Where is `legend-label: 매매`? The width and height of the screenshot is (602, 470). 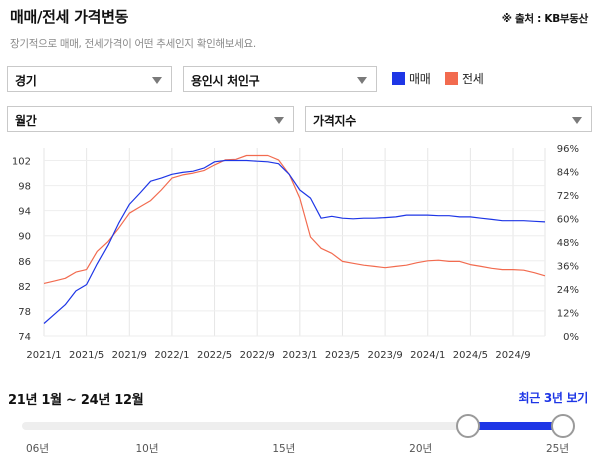 legend-label: 매매 is located at coordinates (420, 79).